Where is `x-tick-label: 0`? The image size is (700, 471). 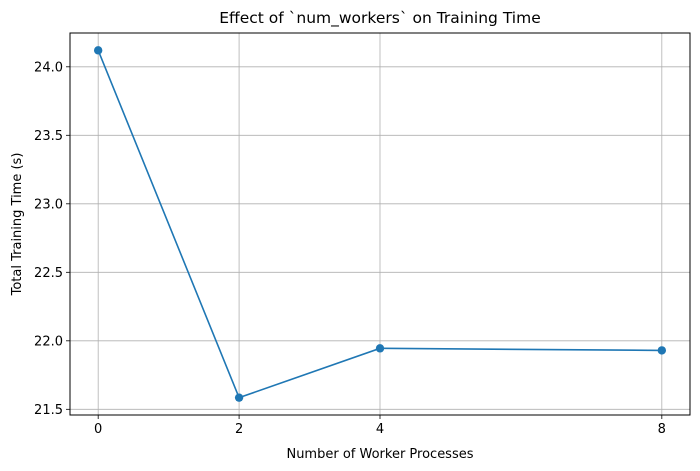 x-tick-label: 0 is located at coordinates (98, 429).